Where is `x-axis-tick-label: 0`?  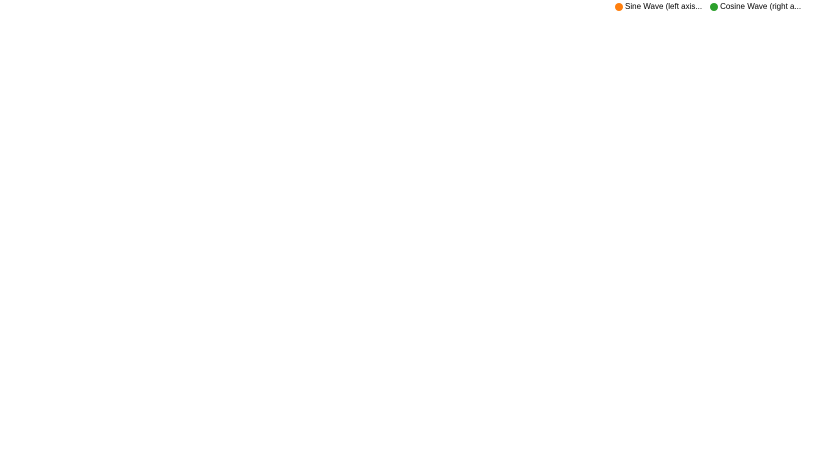
x-axis-tick-label: 0 is located at coordinates (37, 419).